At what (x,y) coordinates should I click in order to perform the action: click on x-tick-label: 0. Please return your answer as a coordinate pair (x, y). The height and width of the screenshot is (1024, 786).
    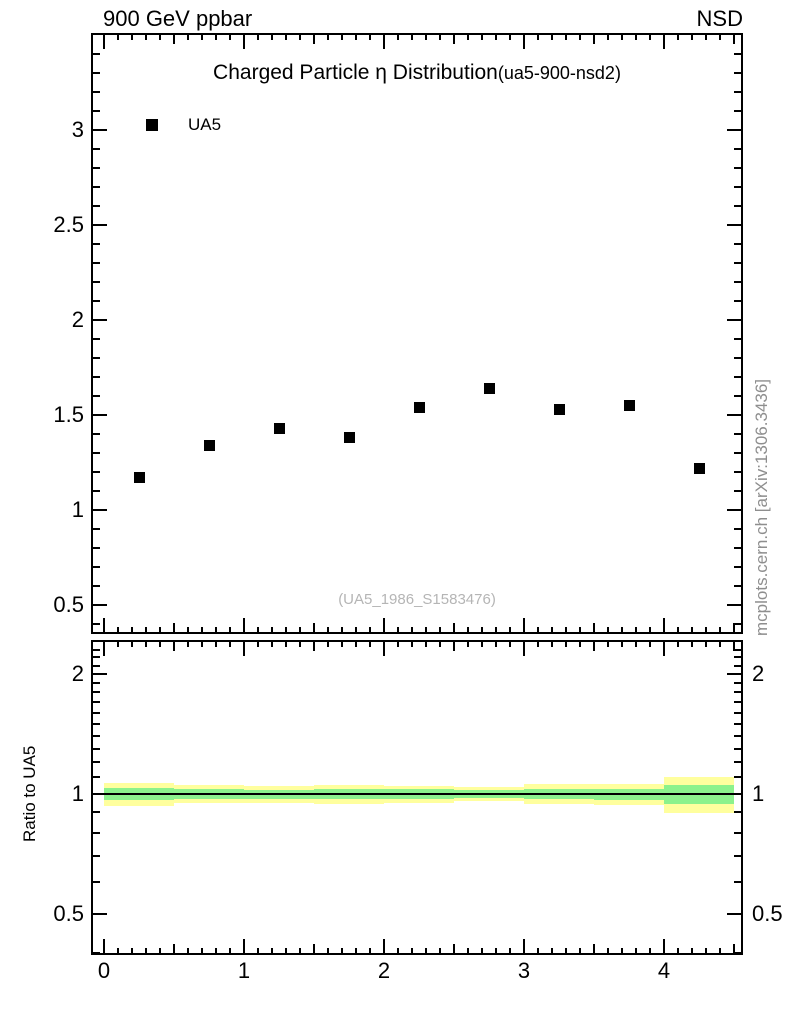
    Looking at the image, I should click on (104, 970).